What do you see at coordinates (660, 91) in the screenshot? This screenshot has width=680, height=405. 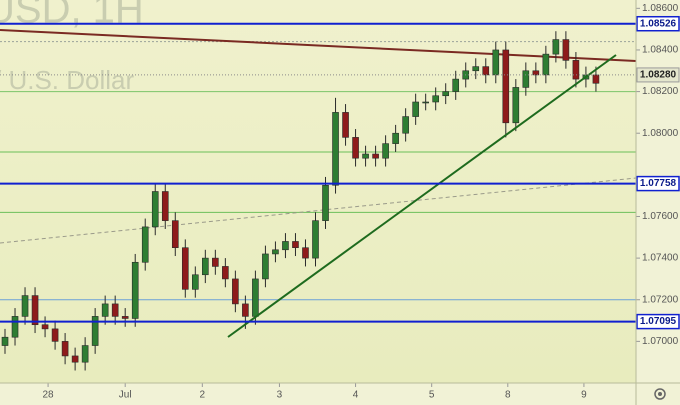 I see `y-tick-label: 1.08200` at bounding box center [660, 91].